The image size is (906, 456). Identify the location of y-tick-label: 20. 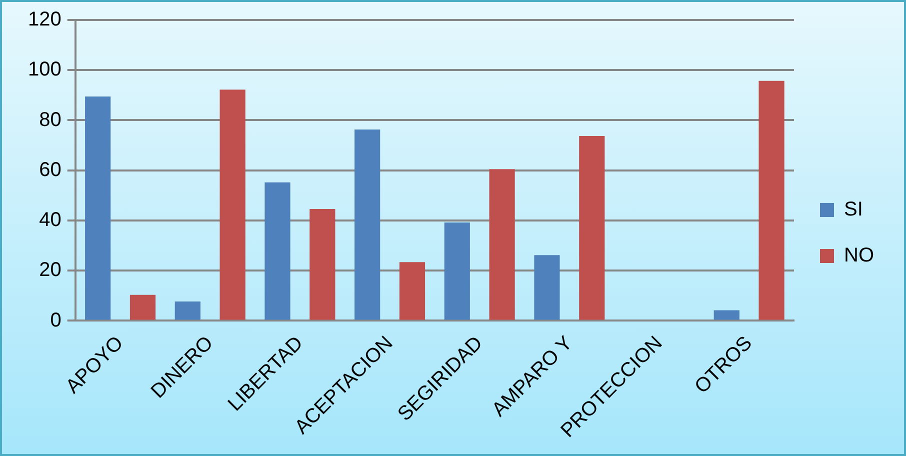
(50, 270).